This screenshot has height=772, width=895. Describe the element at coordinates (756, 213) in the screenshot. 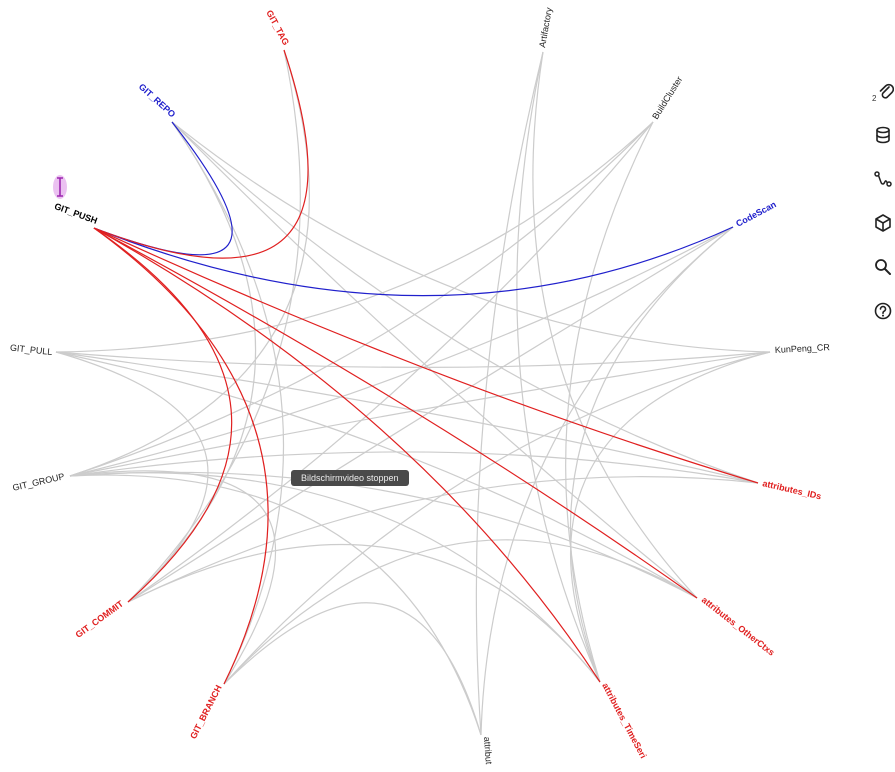

I see `node-label-codescan: CodeScan` at that location.